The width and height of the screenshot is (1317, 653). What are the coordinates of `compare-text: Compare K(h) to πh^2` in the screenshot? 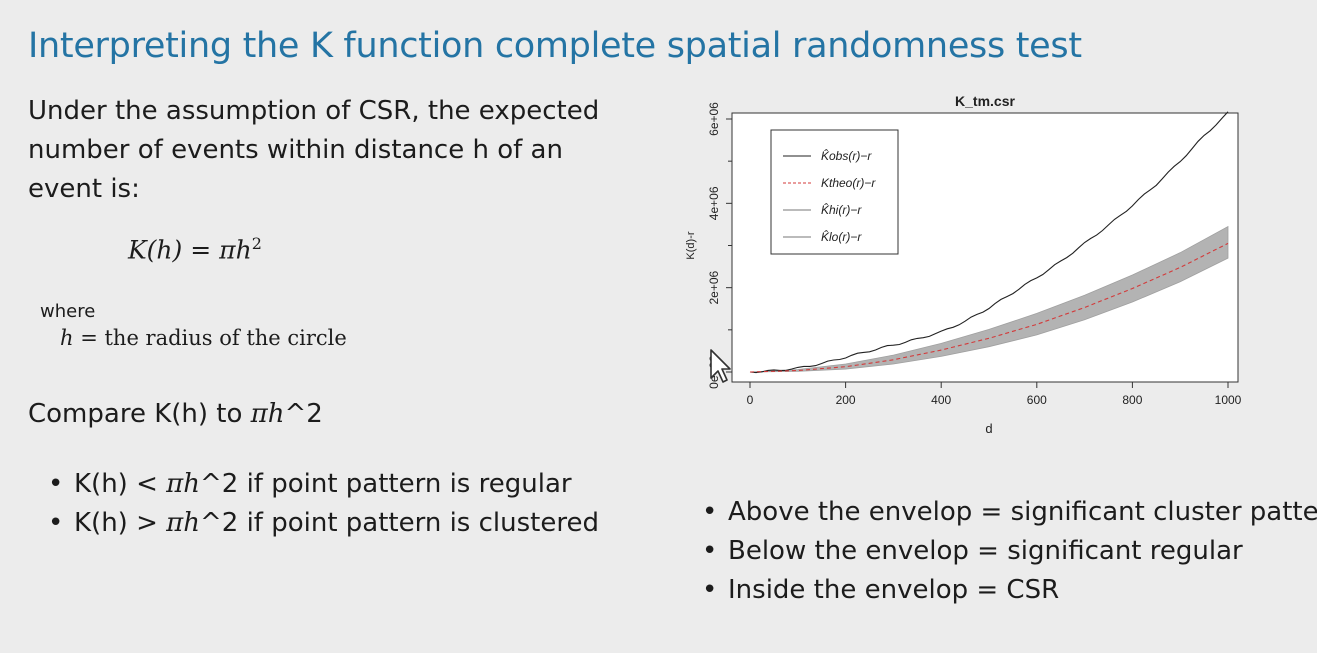 It's located at (175, 414).